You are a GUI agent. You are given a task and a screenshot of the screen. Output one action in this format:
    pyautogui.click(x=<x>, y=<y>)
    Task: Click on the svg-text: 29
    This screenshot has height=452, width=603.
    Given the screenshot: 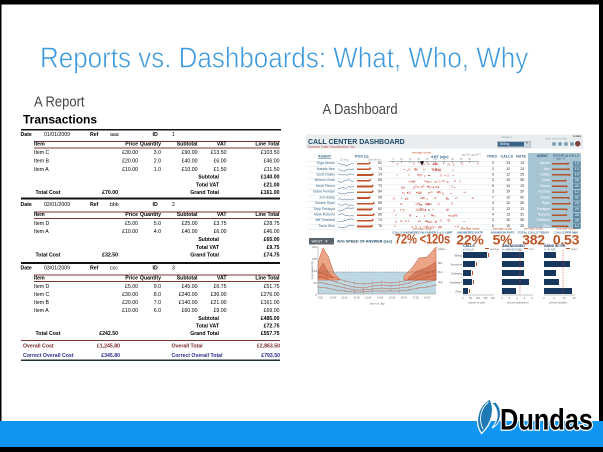 What is the action you would take?
    pyautogui.click(x=458, y=228)
    